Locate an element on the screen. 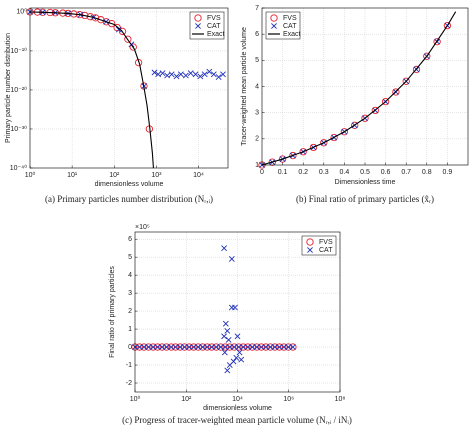  y-tick-label: 2 is located at coordinates (130, 311).